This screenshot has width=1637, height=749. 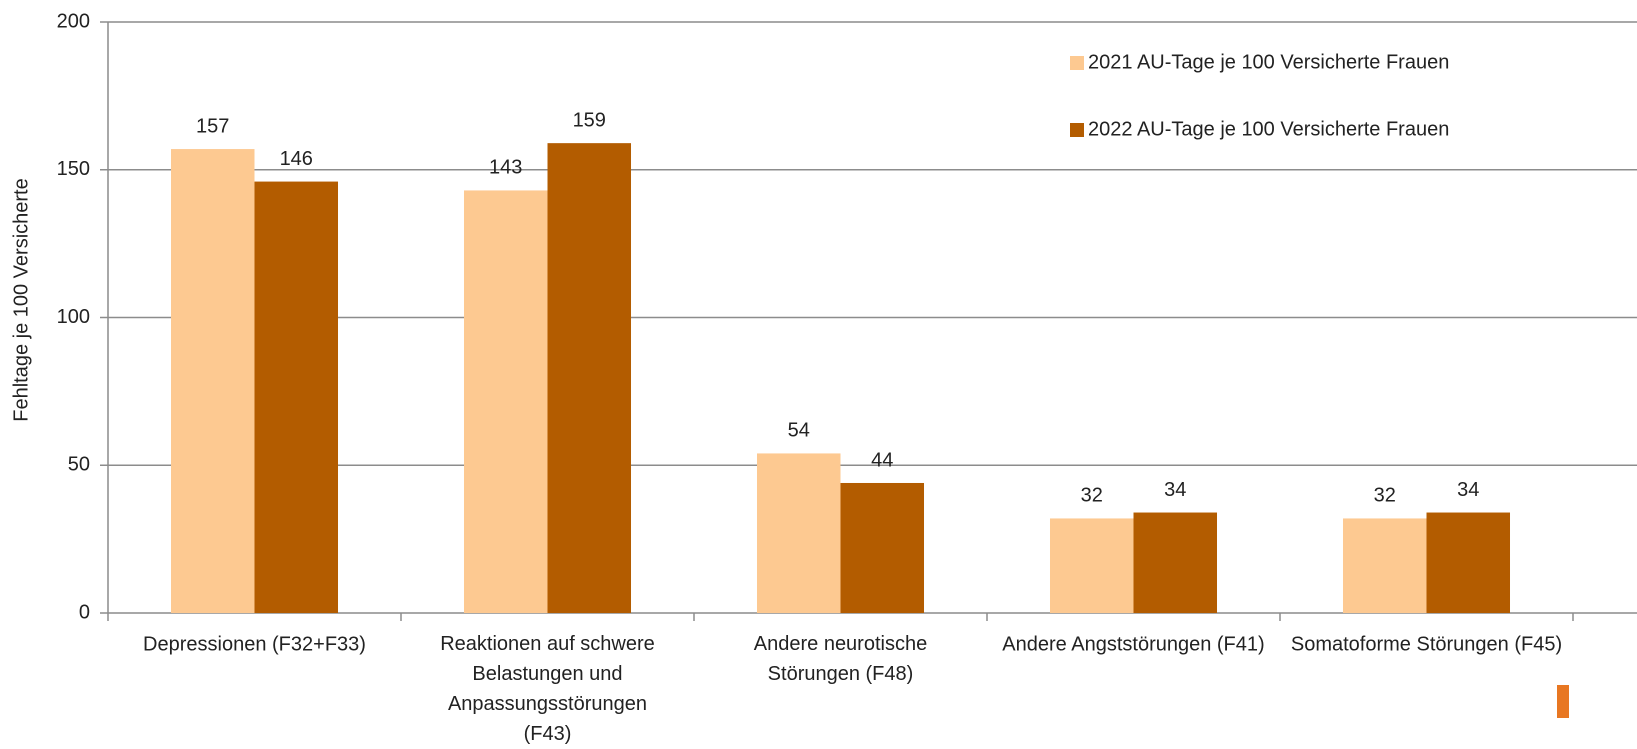 What do you see at coordinates (589, 120) in the screenshot?
I see `data-label: 159` at bounding box center [589, 120].